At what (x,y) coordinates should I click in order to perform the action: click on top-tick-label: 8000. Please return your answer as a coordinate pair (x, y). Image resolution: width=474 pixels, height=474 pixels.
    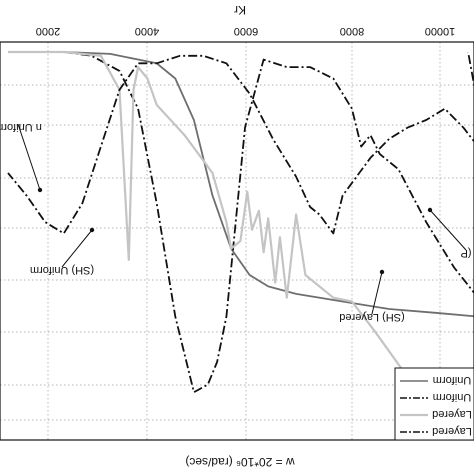
    Looking at the image, I should click on (352, 31).